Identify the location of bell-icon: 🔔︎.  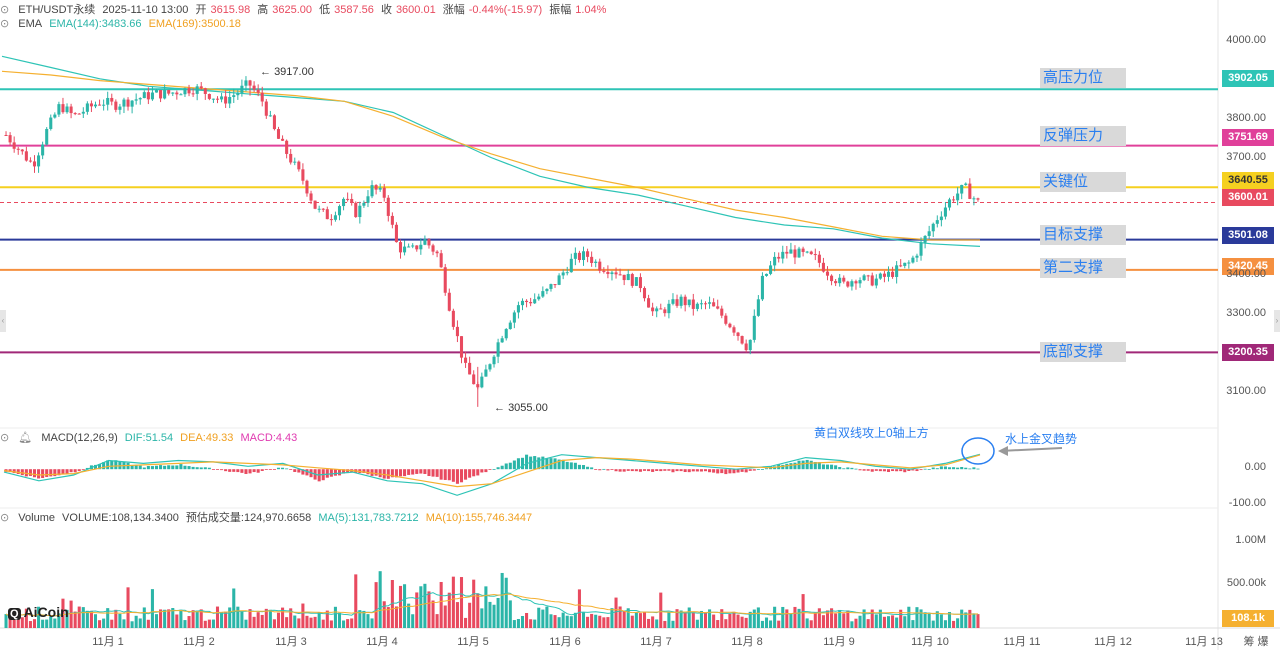
(25, 438).